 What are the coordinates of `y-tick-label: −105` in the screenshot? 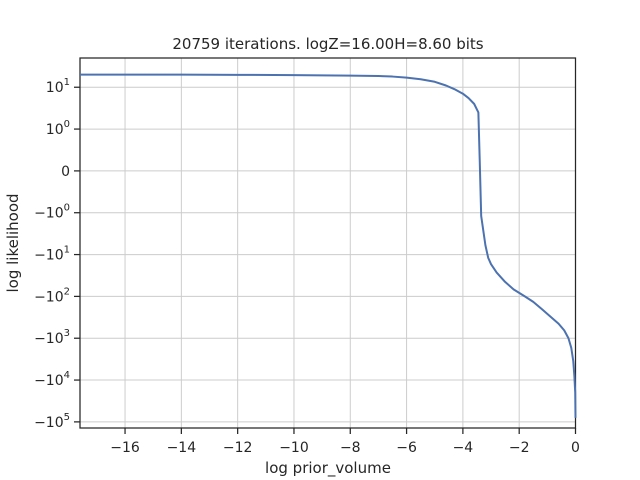 It's located at (52, 421).